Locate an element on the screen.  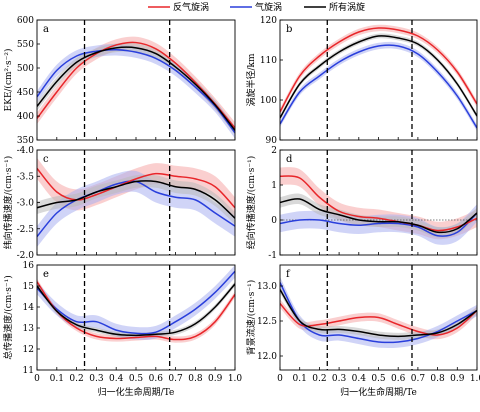
xtick-label-f-6: 0.6 is located at coordinates (398, 379).